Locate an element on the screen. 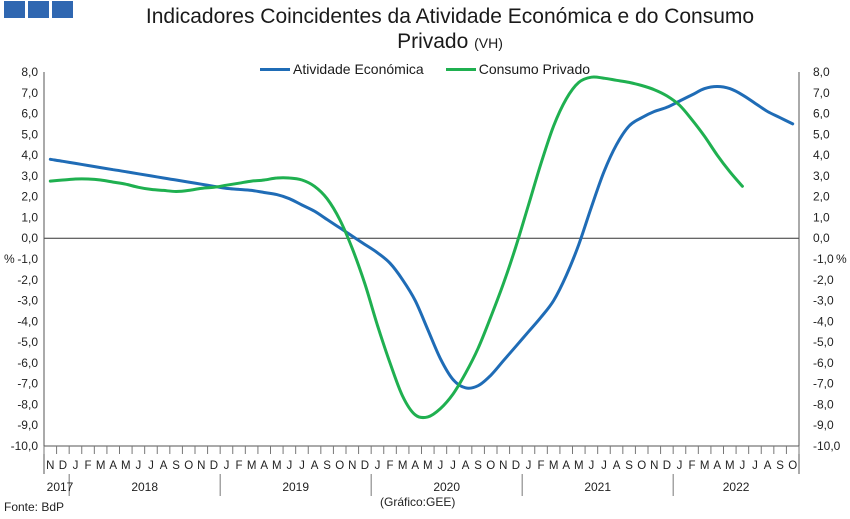  y-tick-label-right: -6,0 is located at coordinates (823, 363).